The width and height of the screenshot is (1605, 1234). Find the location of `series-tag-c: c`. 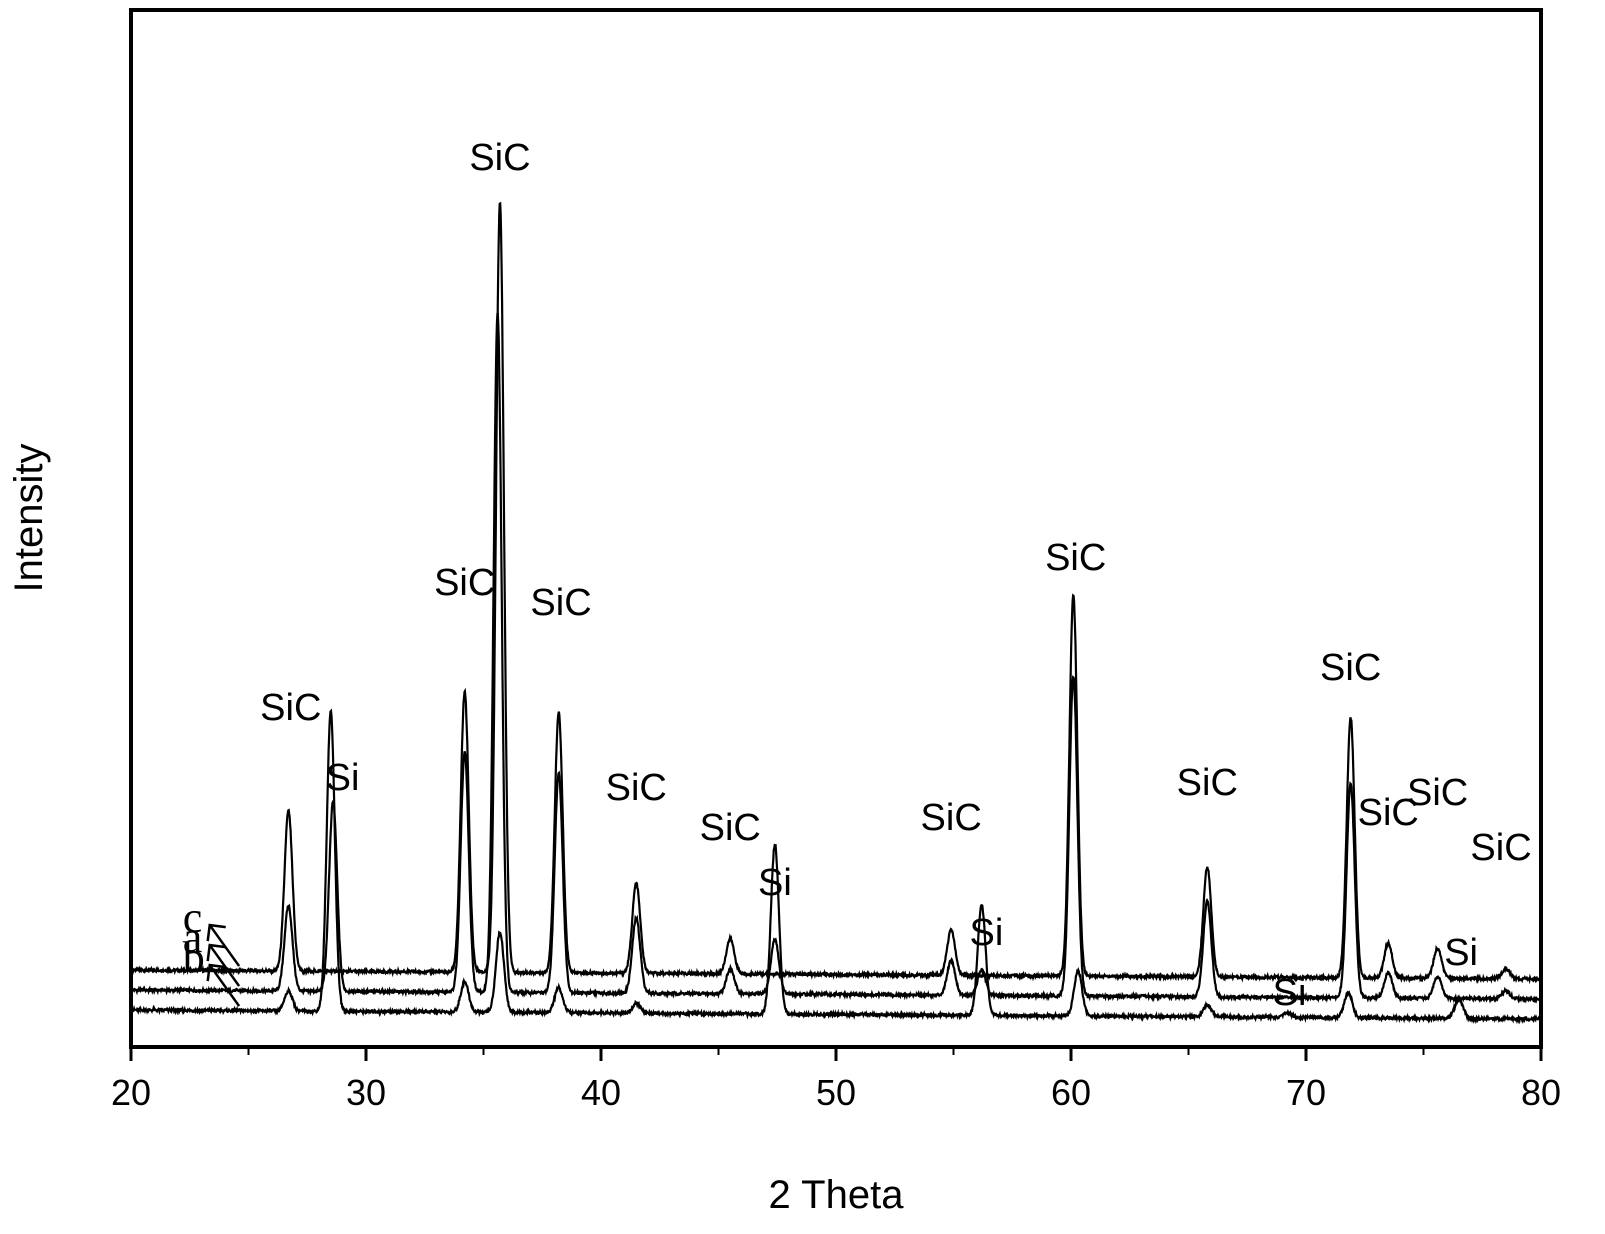

series-tag-c: c is located at coordinates (193, 917).